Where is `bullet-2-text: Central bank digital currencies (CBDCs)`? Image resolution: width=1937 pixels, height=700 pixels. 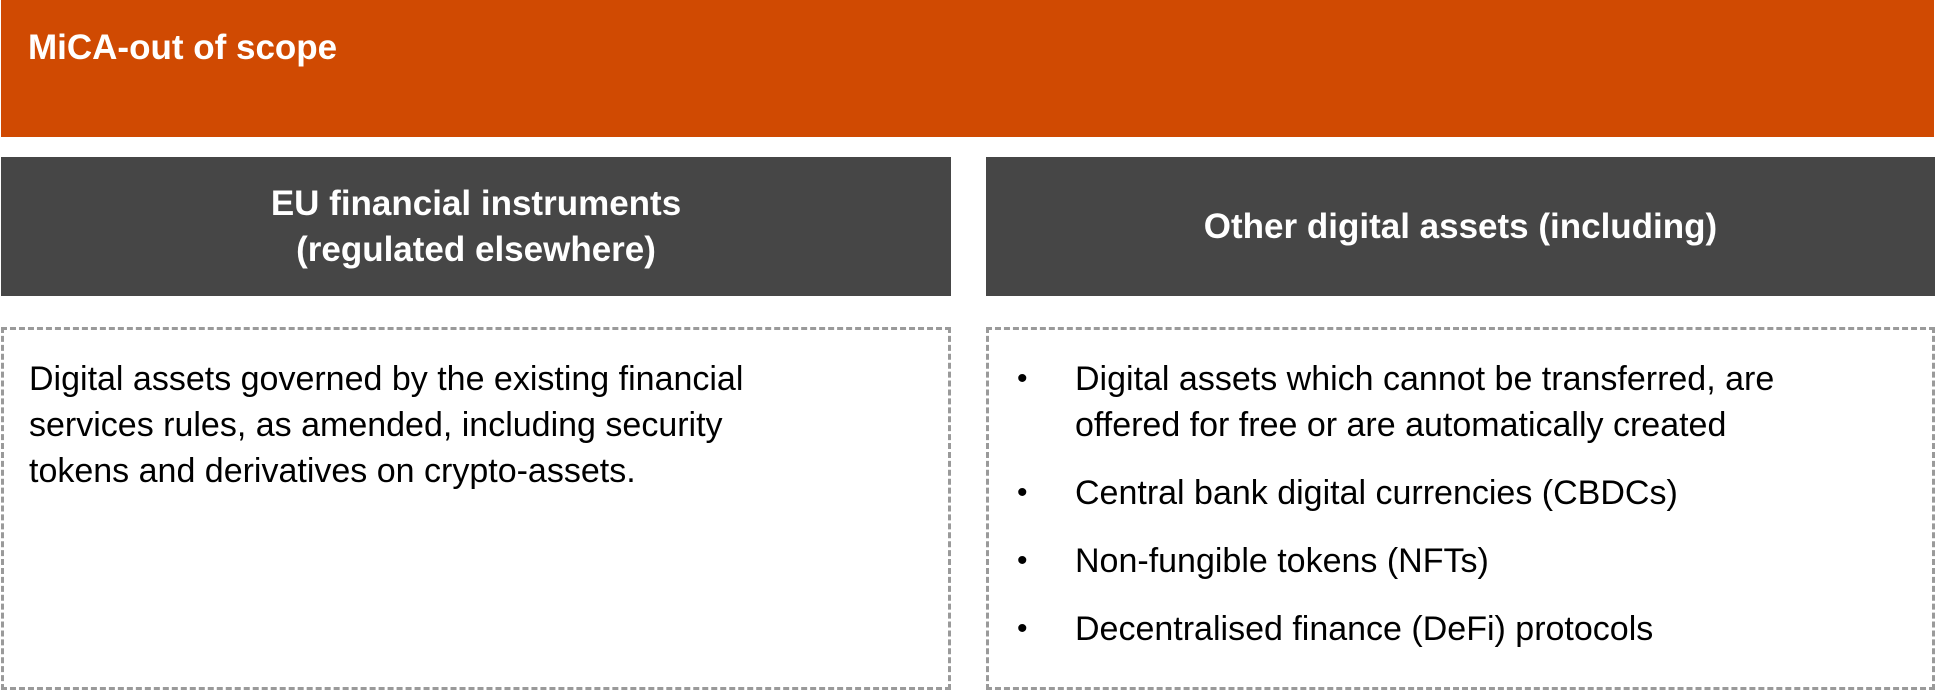 bullet-2-text: Central bank digital currencies (CBDCs) is located at coordinates (1376, 493).